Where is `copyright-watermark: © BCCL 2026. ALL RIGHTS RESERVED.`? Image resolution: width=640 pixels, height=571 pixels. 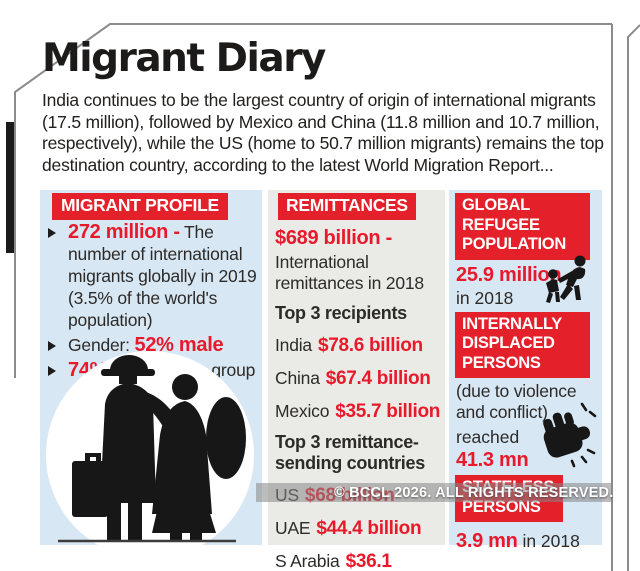
copyright-watermark: © BCCL 2026. ALL RIGHTS RESERVED. is located at coordinates (435, 492).